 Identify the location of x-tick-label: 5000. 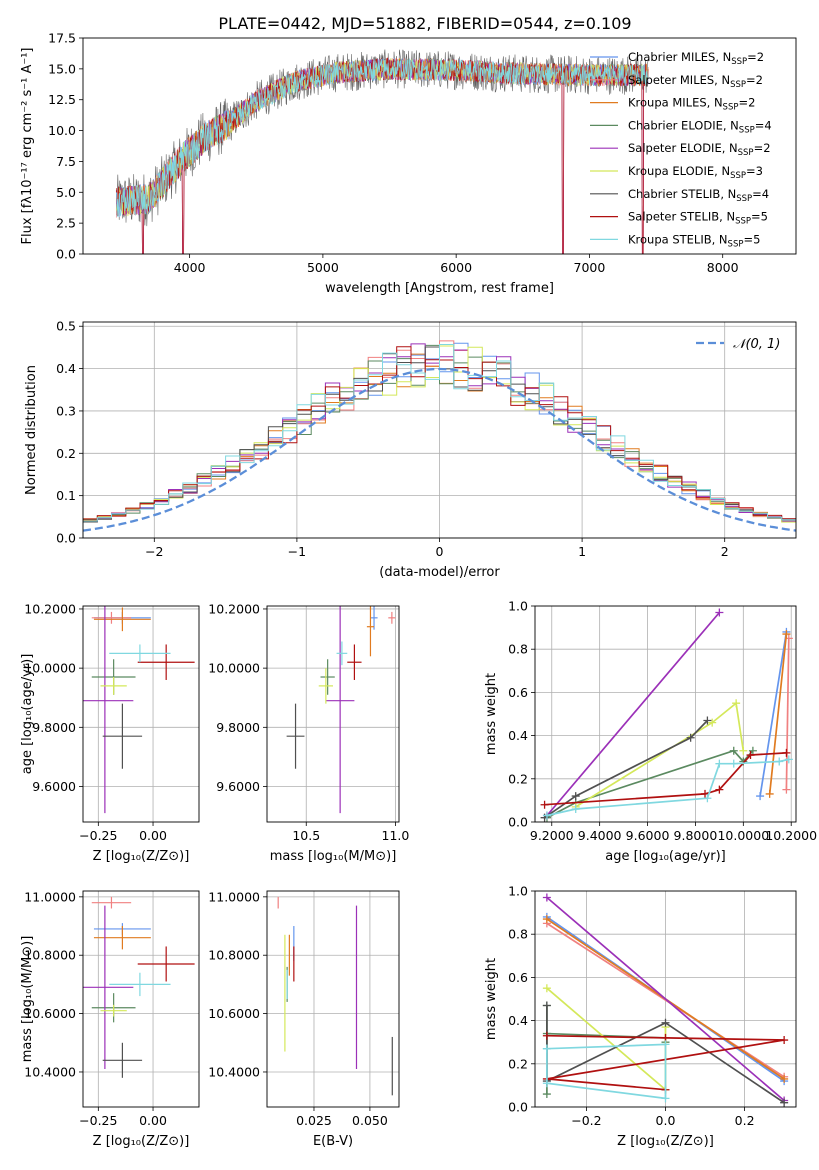
(323, 267).